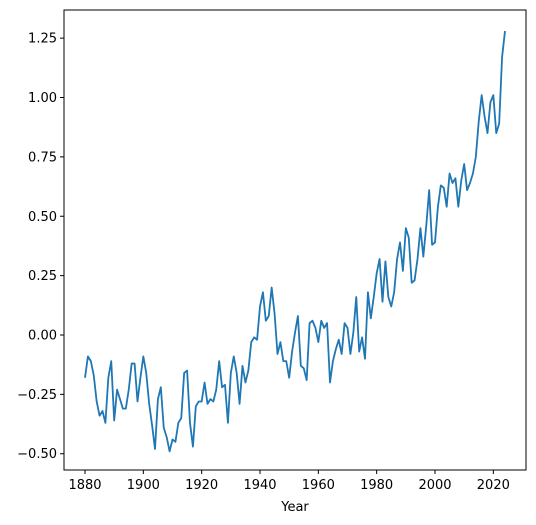 This screenshot has width=536, height=525. I want to click on x-axis-label: Year, so click(294, 507).